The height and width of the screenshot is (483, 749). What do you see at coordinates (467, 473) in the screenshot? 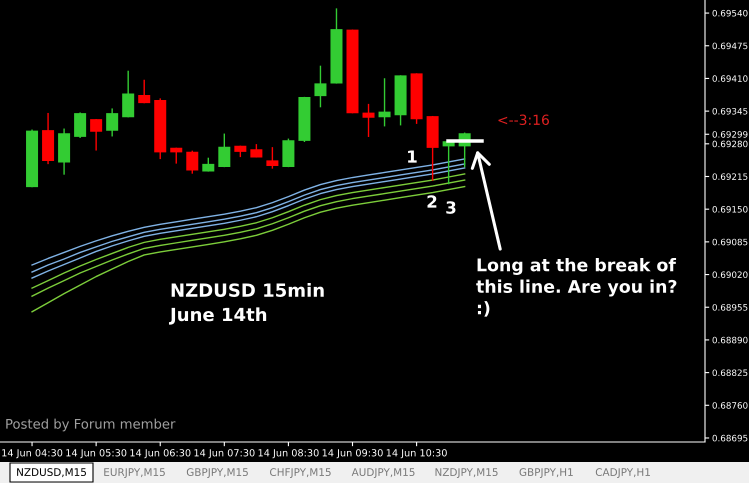
I see `text: NZDJPY,M15` at bounding box center [467, 473].